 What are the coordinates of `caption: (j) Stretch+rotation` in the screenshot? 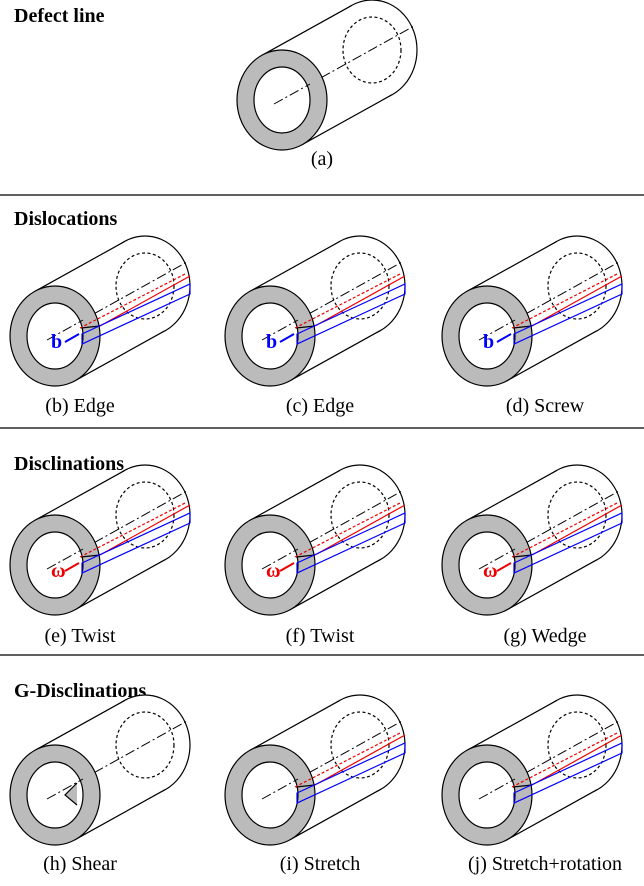 It's located at (545, 864).